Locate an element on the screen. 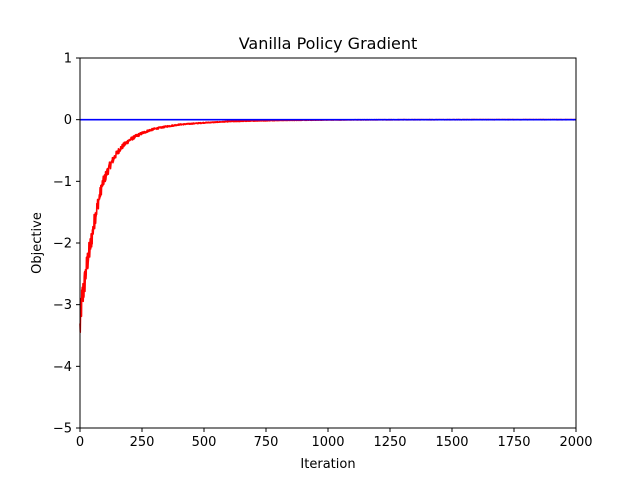 This screenshot has height=480, width=640. y-tick-label: 0 is located at coordinates (68, 120).